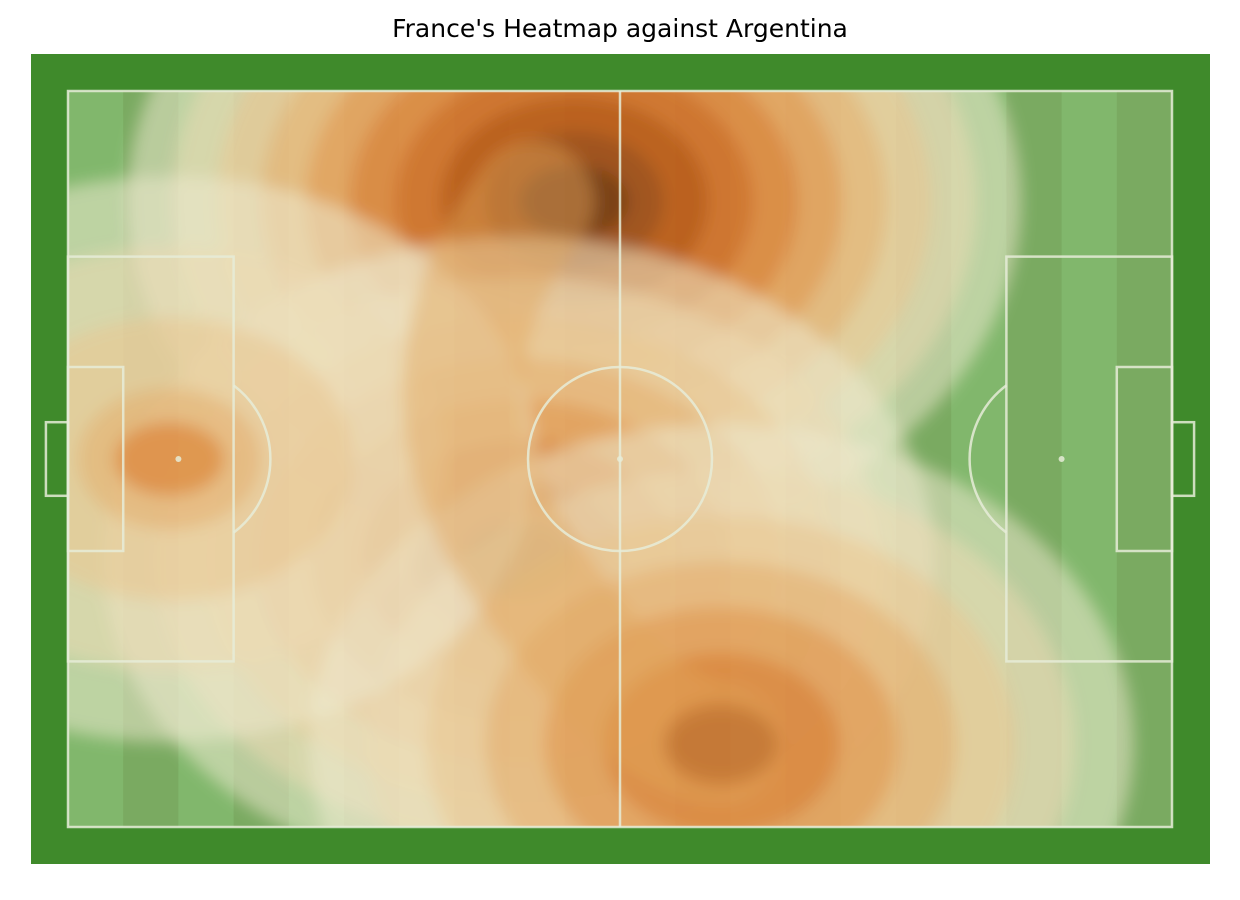 The image size is (1240, 900). Describe the element at coordinates (252, 459) in the screenshot. I see `left-penalty-arc` at that location.